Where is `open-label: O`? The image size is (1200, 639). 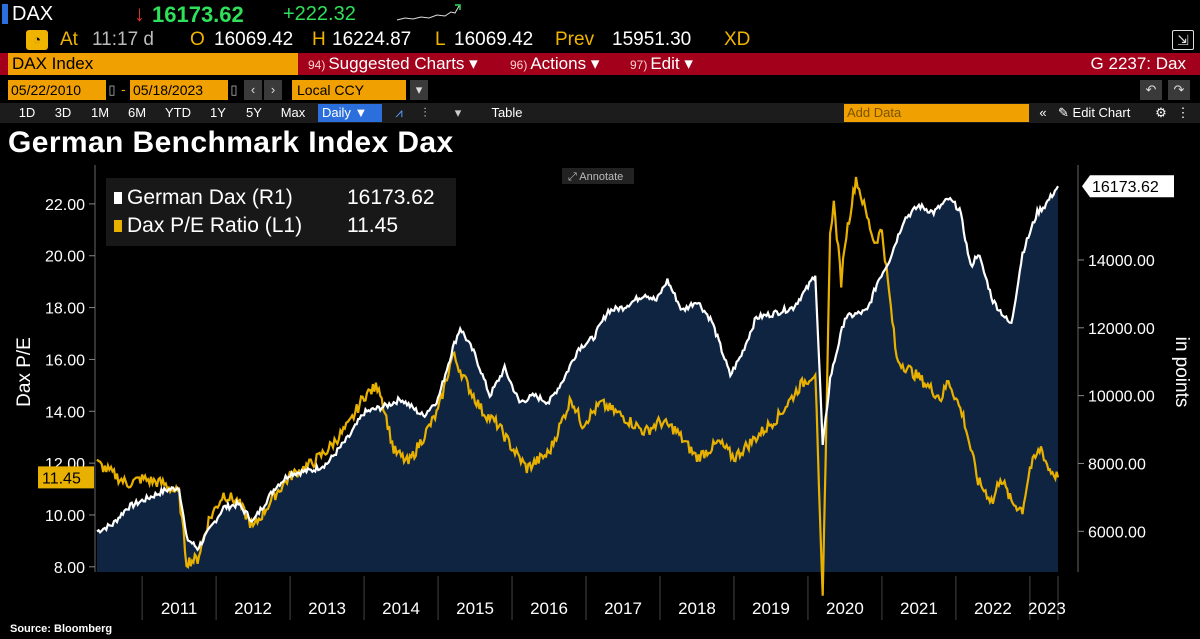 open-label: O is located at coordinates (197, 39).